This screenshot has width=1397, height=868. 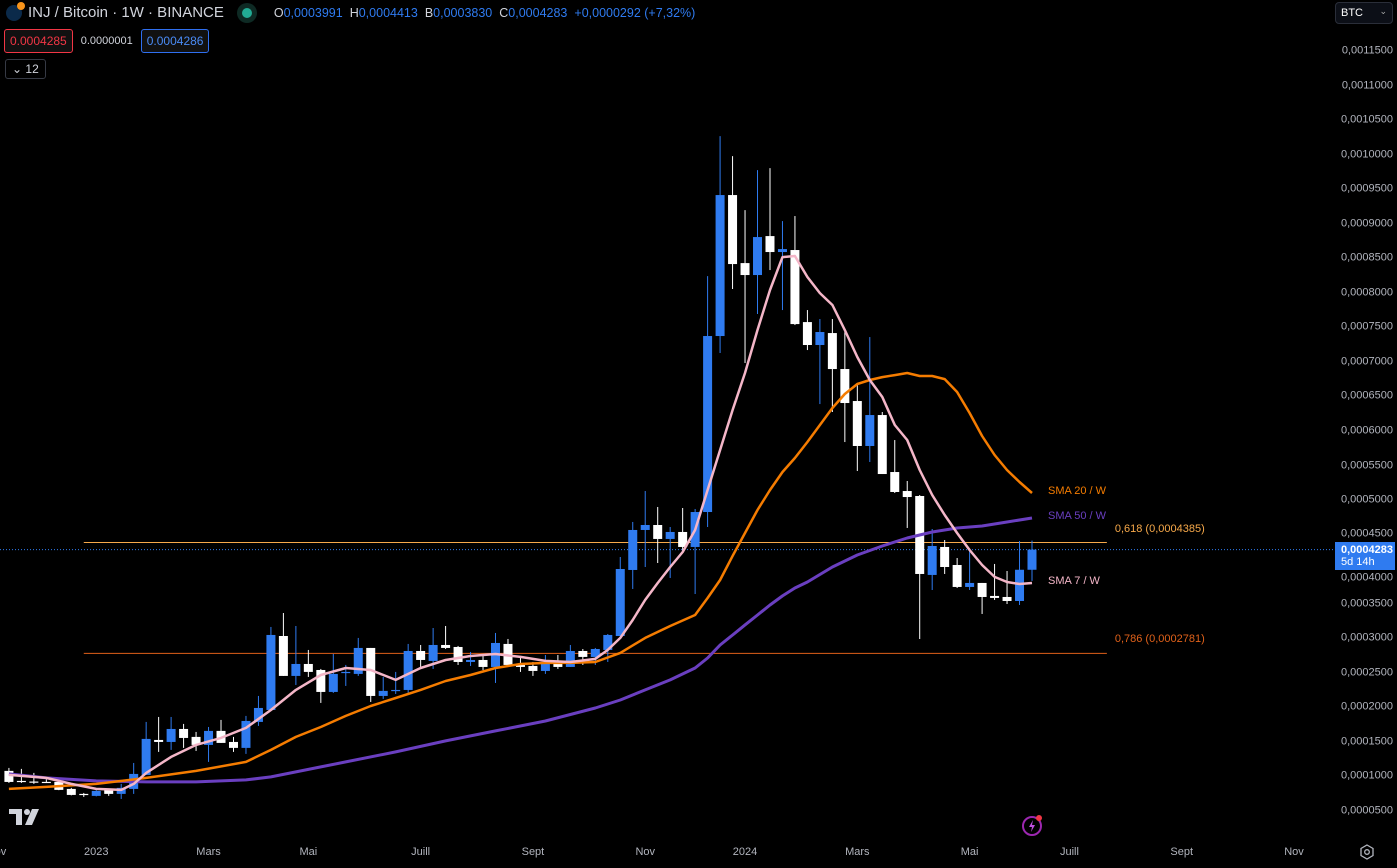 What do you see at coordinates (1367, 499) in the screenshot?
I see `y-tick-label: 0,0005000` at bounding box center [1367, 499].